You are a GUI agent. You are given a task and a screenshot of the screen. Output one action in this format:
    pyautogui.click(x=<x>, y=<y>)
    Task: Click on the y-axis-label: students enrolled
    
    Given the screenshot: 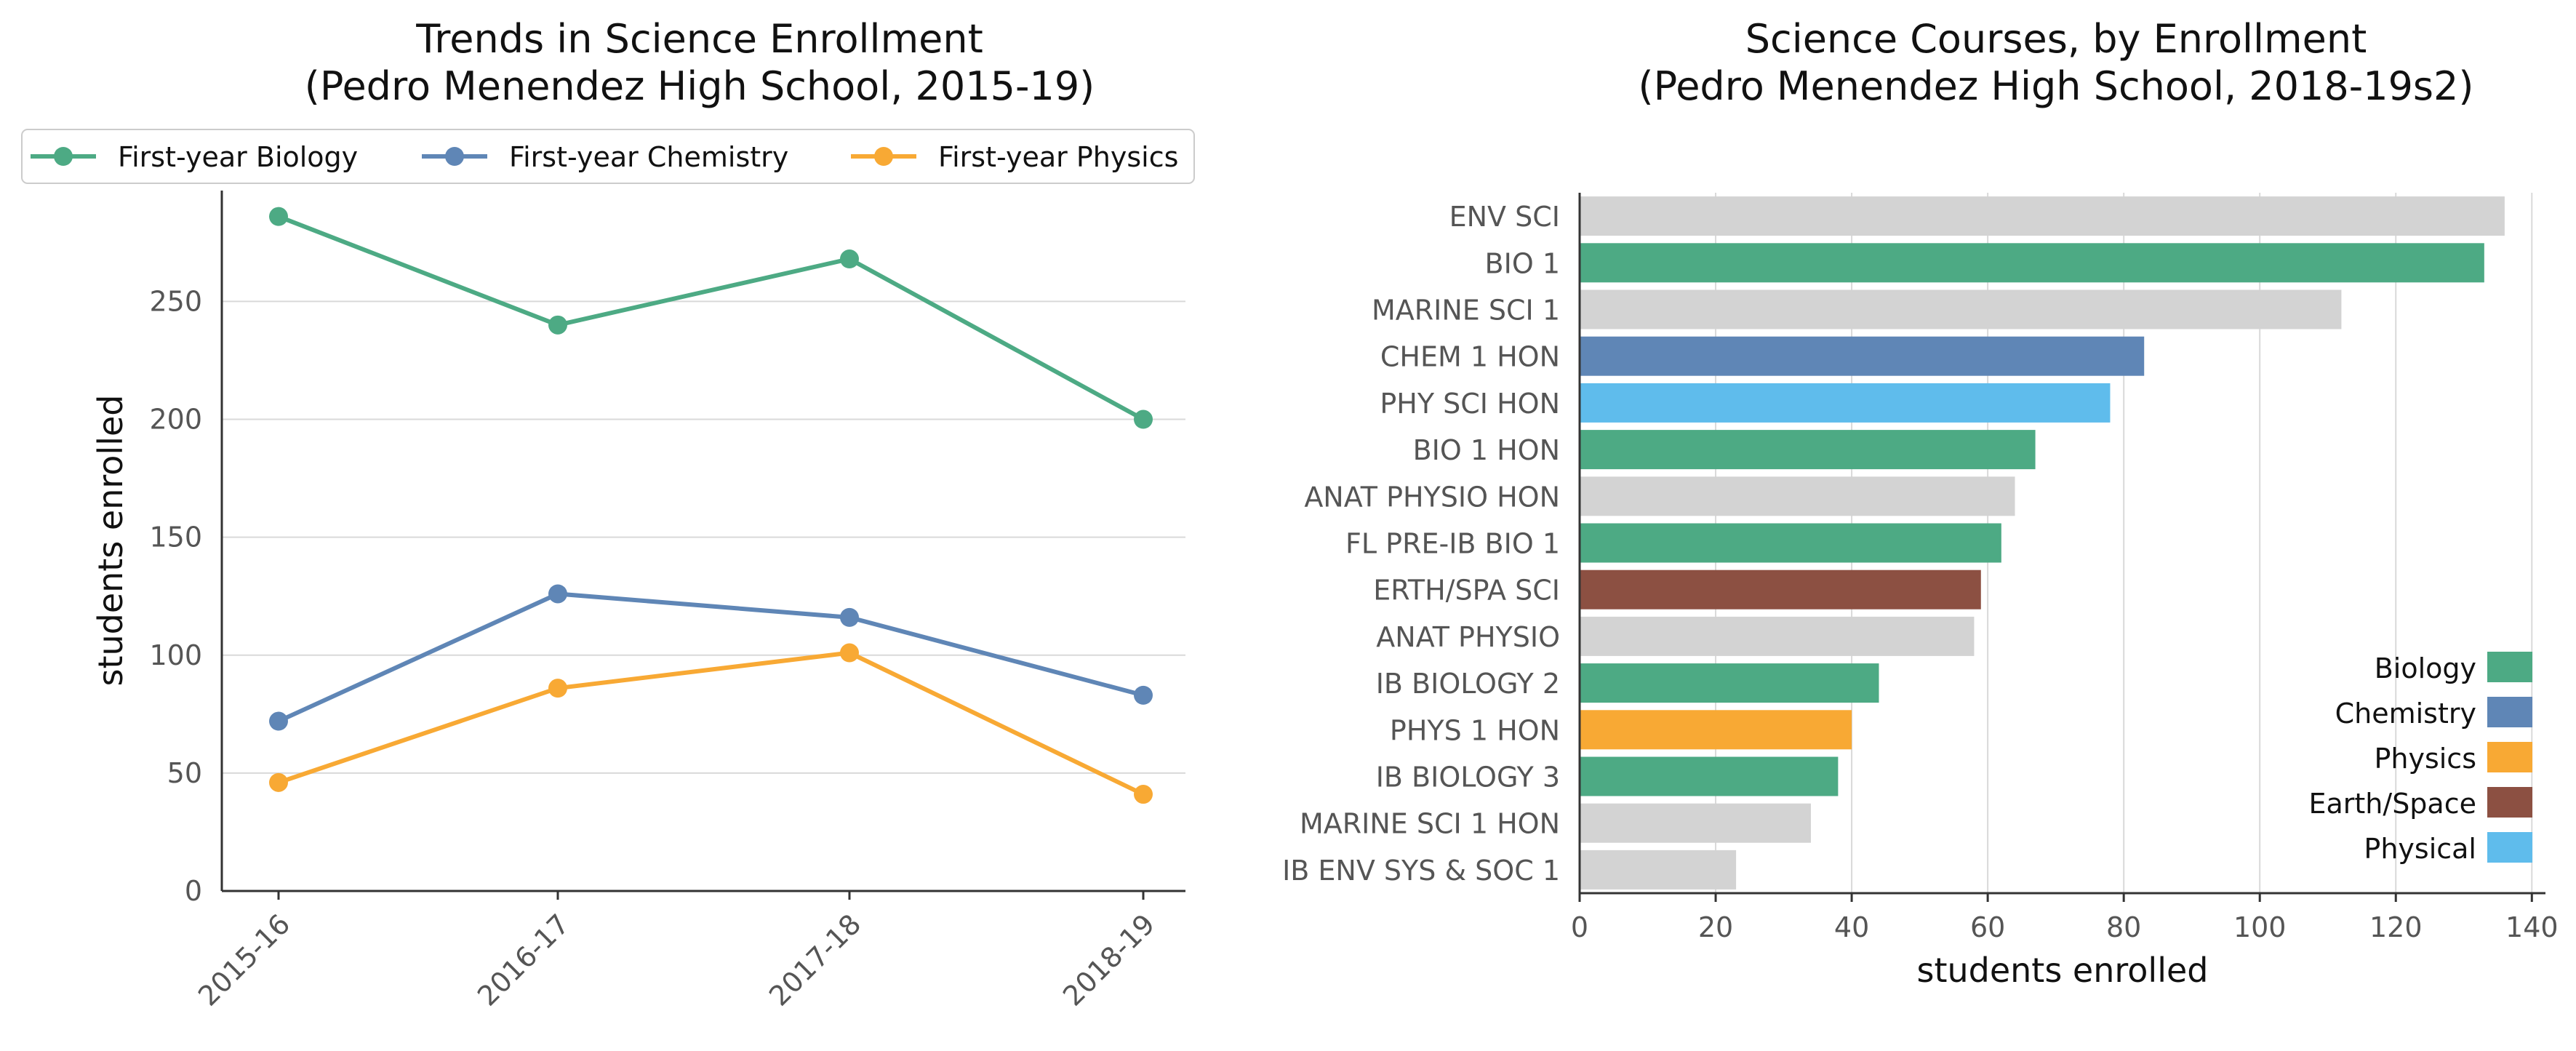 What is the action you would take?
    pyautogui.click(x=110, y=541)
    